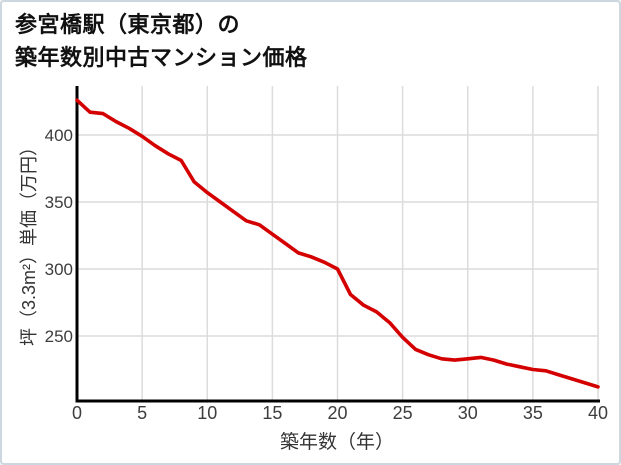  I want to click on chart-title-line2: 築年数別中古マンション価格, so click(161, 57).